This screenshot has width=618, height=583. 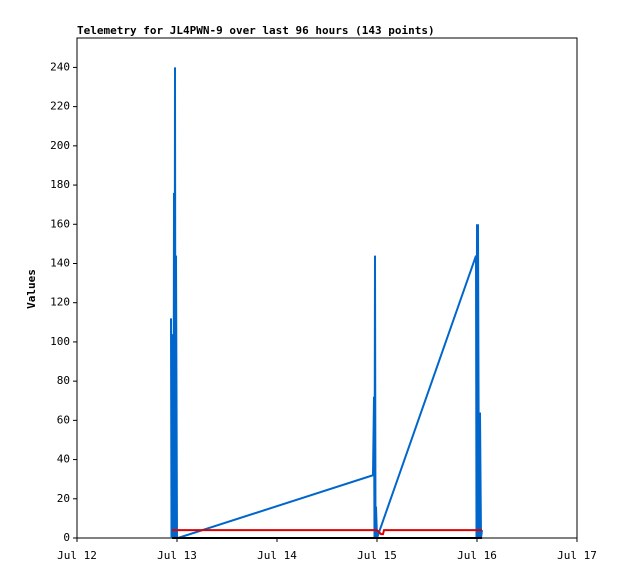 What do you see at coordinates (60, 262) in the screenshot?
I see `y-tick-label: 140` at bounding box center [60, 262].